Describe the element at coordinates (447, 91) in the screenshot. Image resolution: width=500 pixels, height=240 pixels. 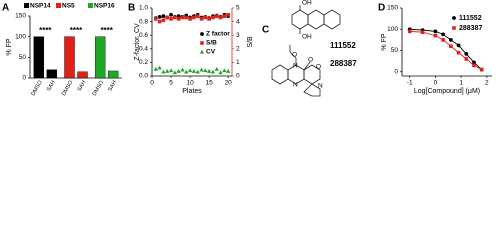
I see `x-axis-title: Log[Compound] (μM)` at that location.